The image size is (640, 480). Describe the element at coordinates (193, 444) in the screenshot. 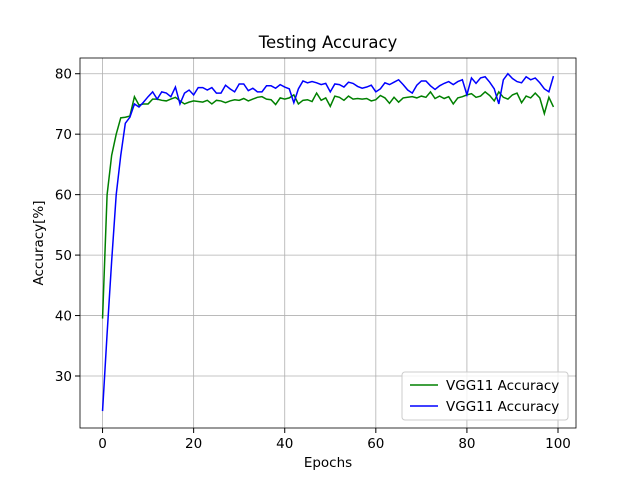

I see `x-tick-label: 20` at that location.